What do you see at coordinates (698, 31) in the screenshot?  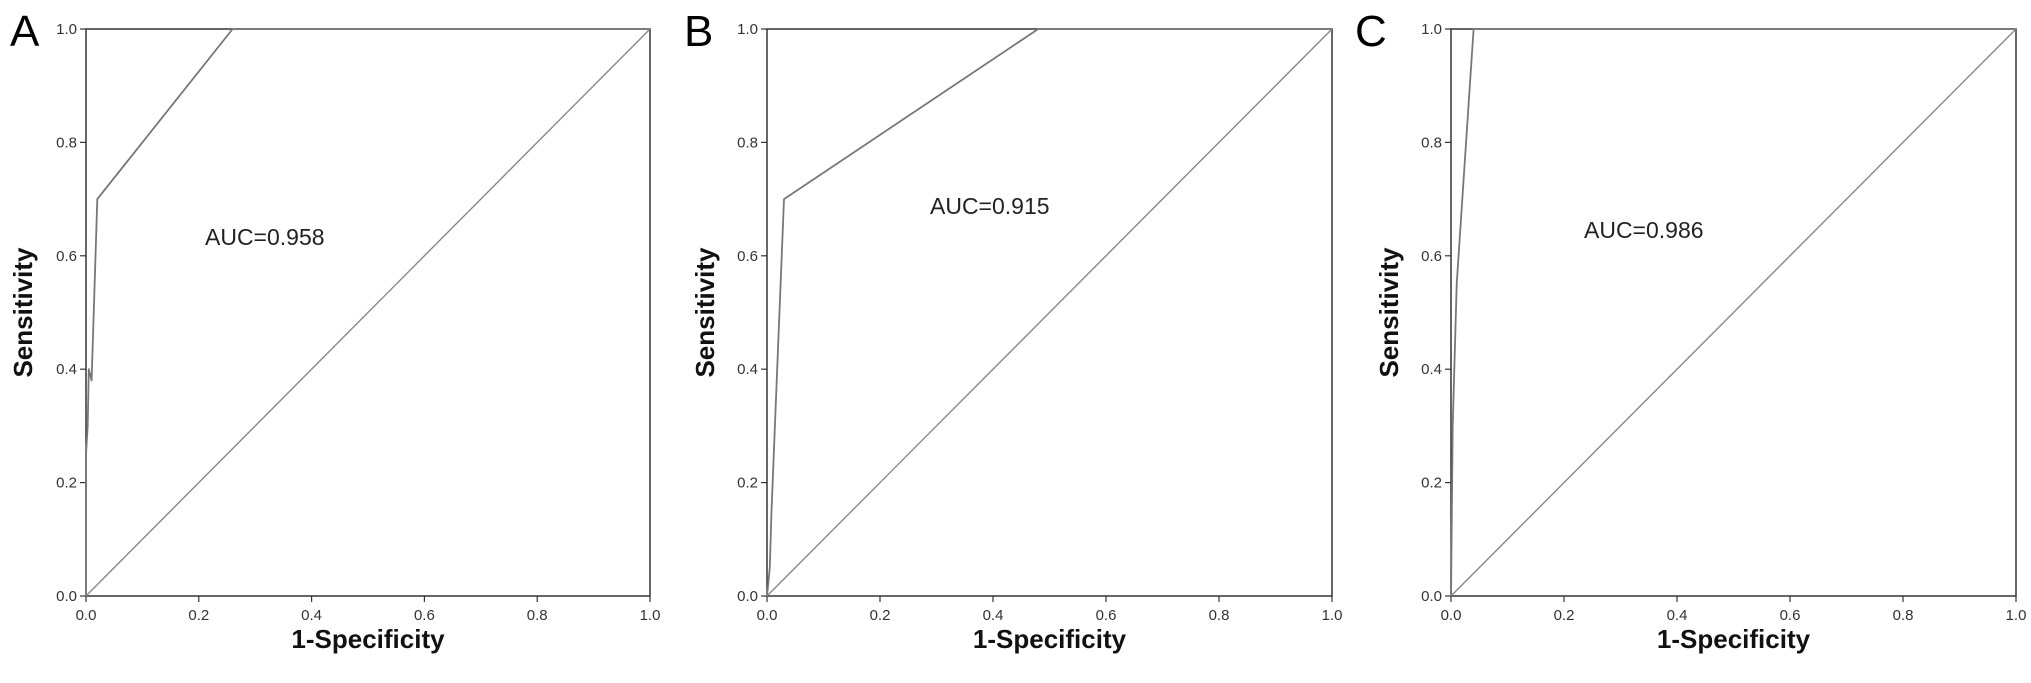 I see `panel-letter: B` at bounding box center [698, 31].